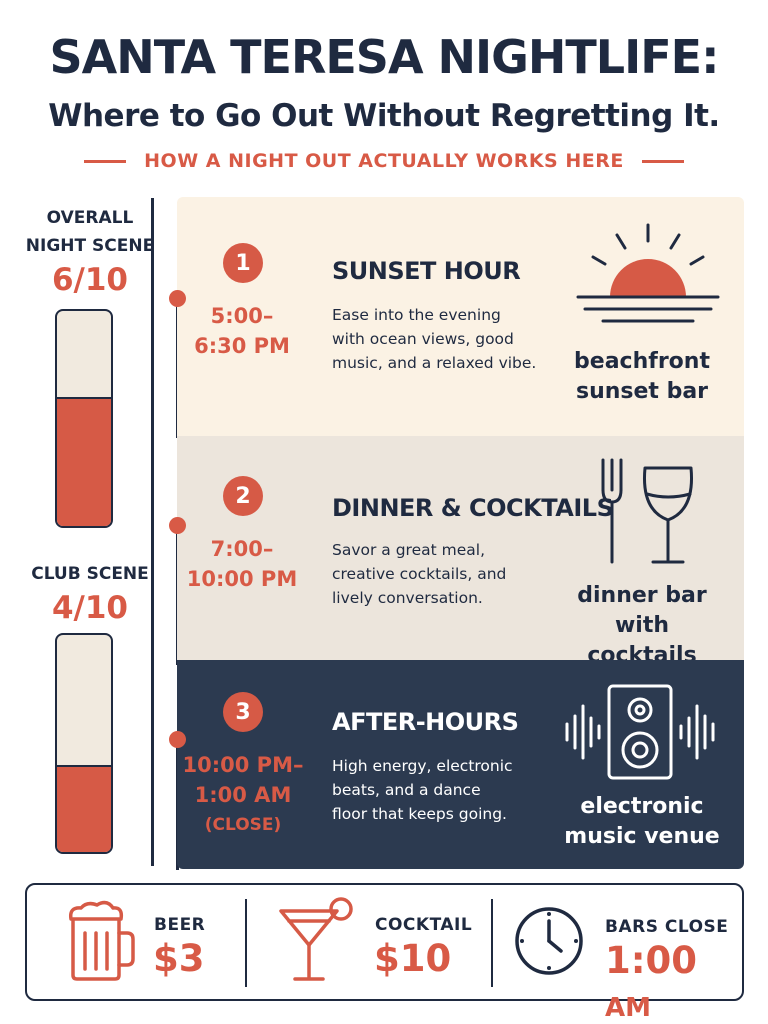 The width and height of the screenshot is (768, 1024). Describe the element at coordinates (101, 940) in the screenshot. I see `beer-mug-icon` at that location.